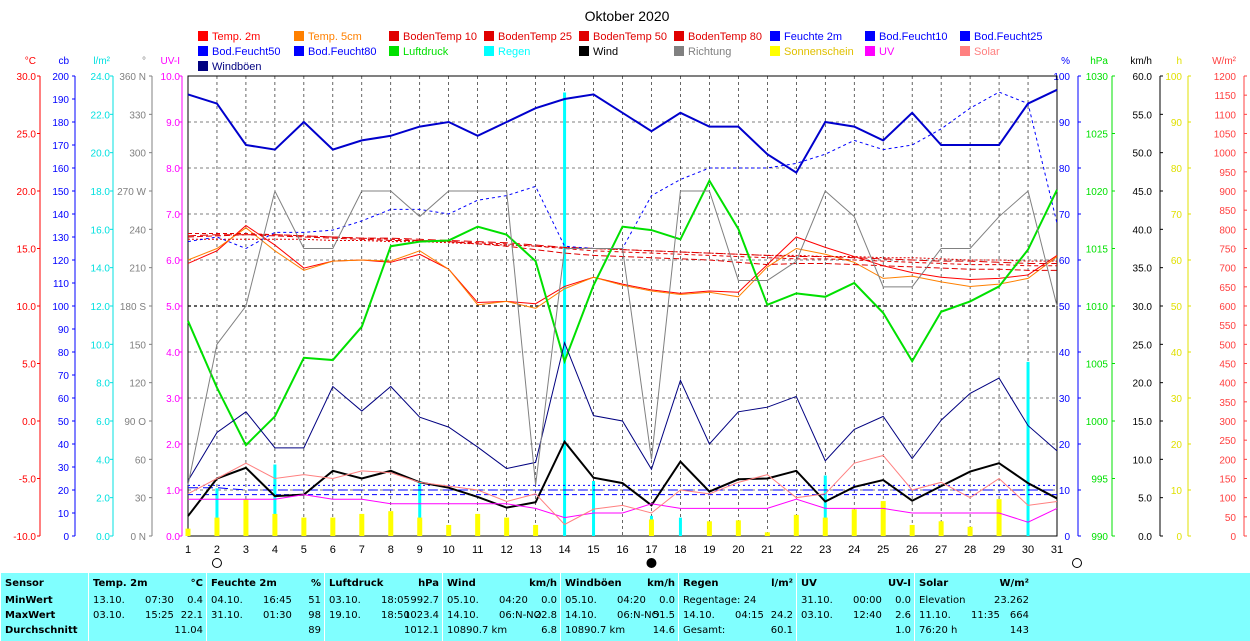  Describe the element at coordinates (630, 37) in the screenshot. I see `legend-label-bodentemp-50: BodenTemp 50` at that location.